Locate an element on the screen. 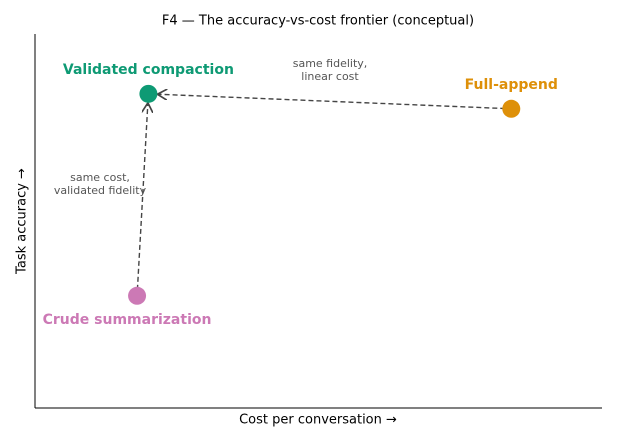  annotation: linear cost is located at coordinates (330, 76).